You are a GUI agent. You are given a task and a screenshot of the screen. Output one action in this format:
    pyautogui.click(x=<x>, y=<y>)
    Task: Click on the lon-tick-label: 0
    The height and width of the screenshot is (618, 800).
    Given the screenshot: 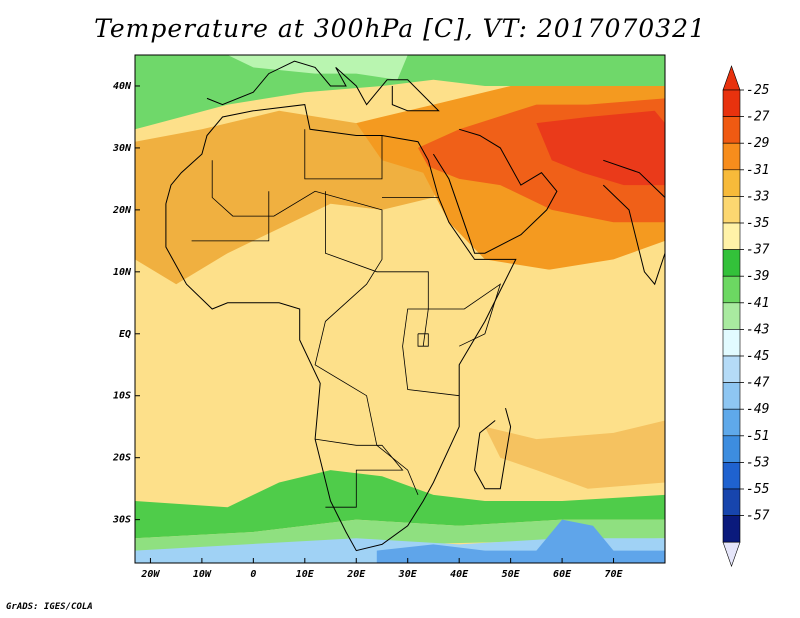 What is the action you would take?
    pyautogui.click(x=253, y=574)
    